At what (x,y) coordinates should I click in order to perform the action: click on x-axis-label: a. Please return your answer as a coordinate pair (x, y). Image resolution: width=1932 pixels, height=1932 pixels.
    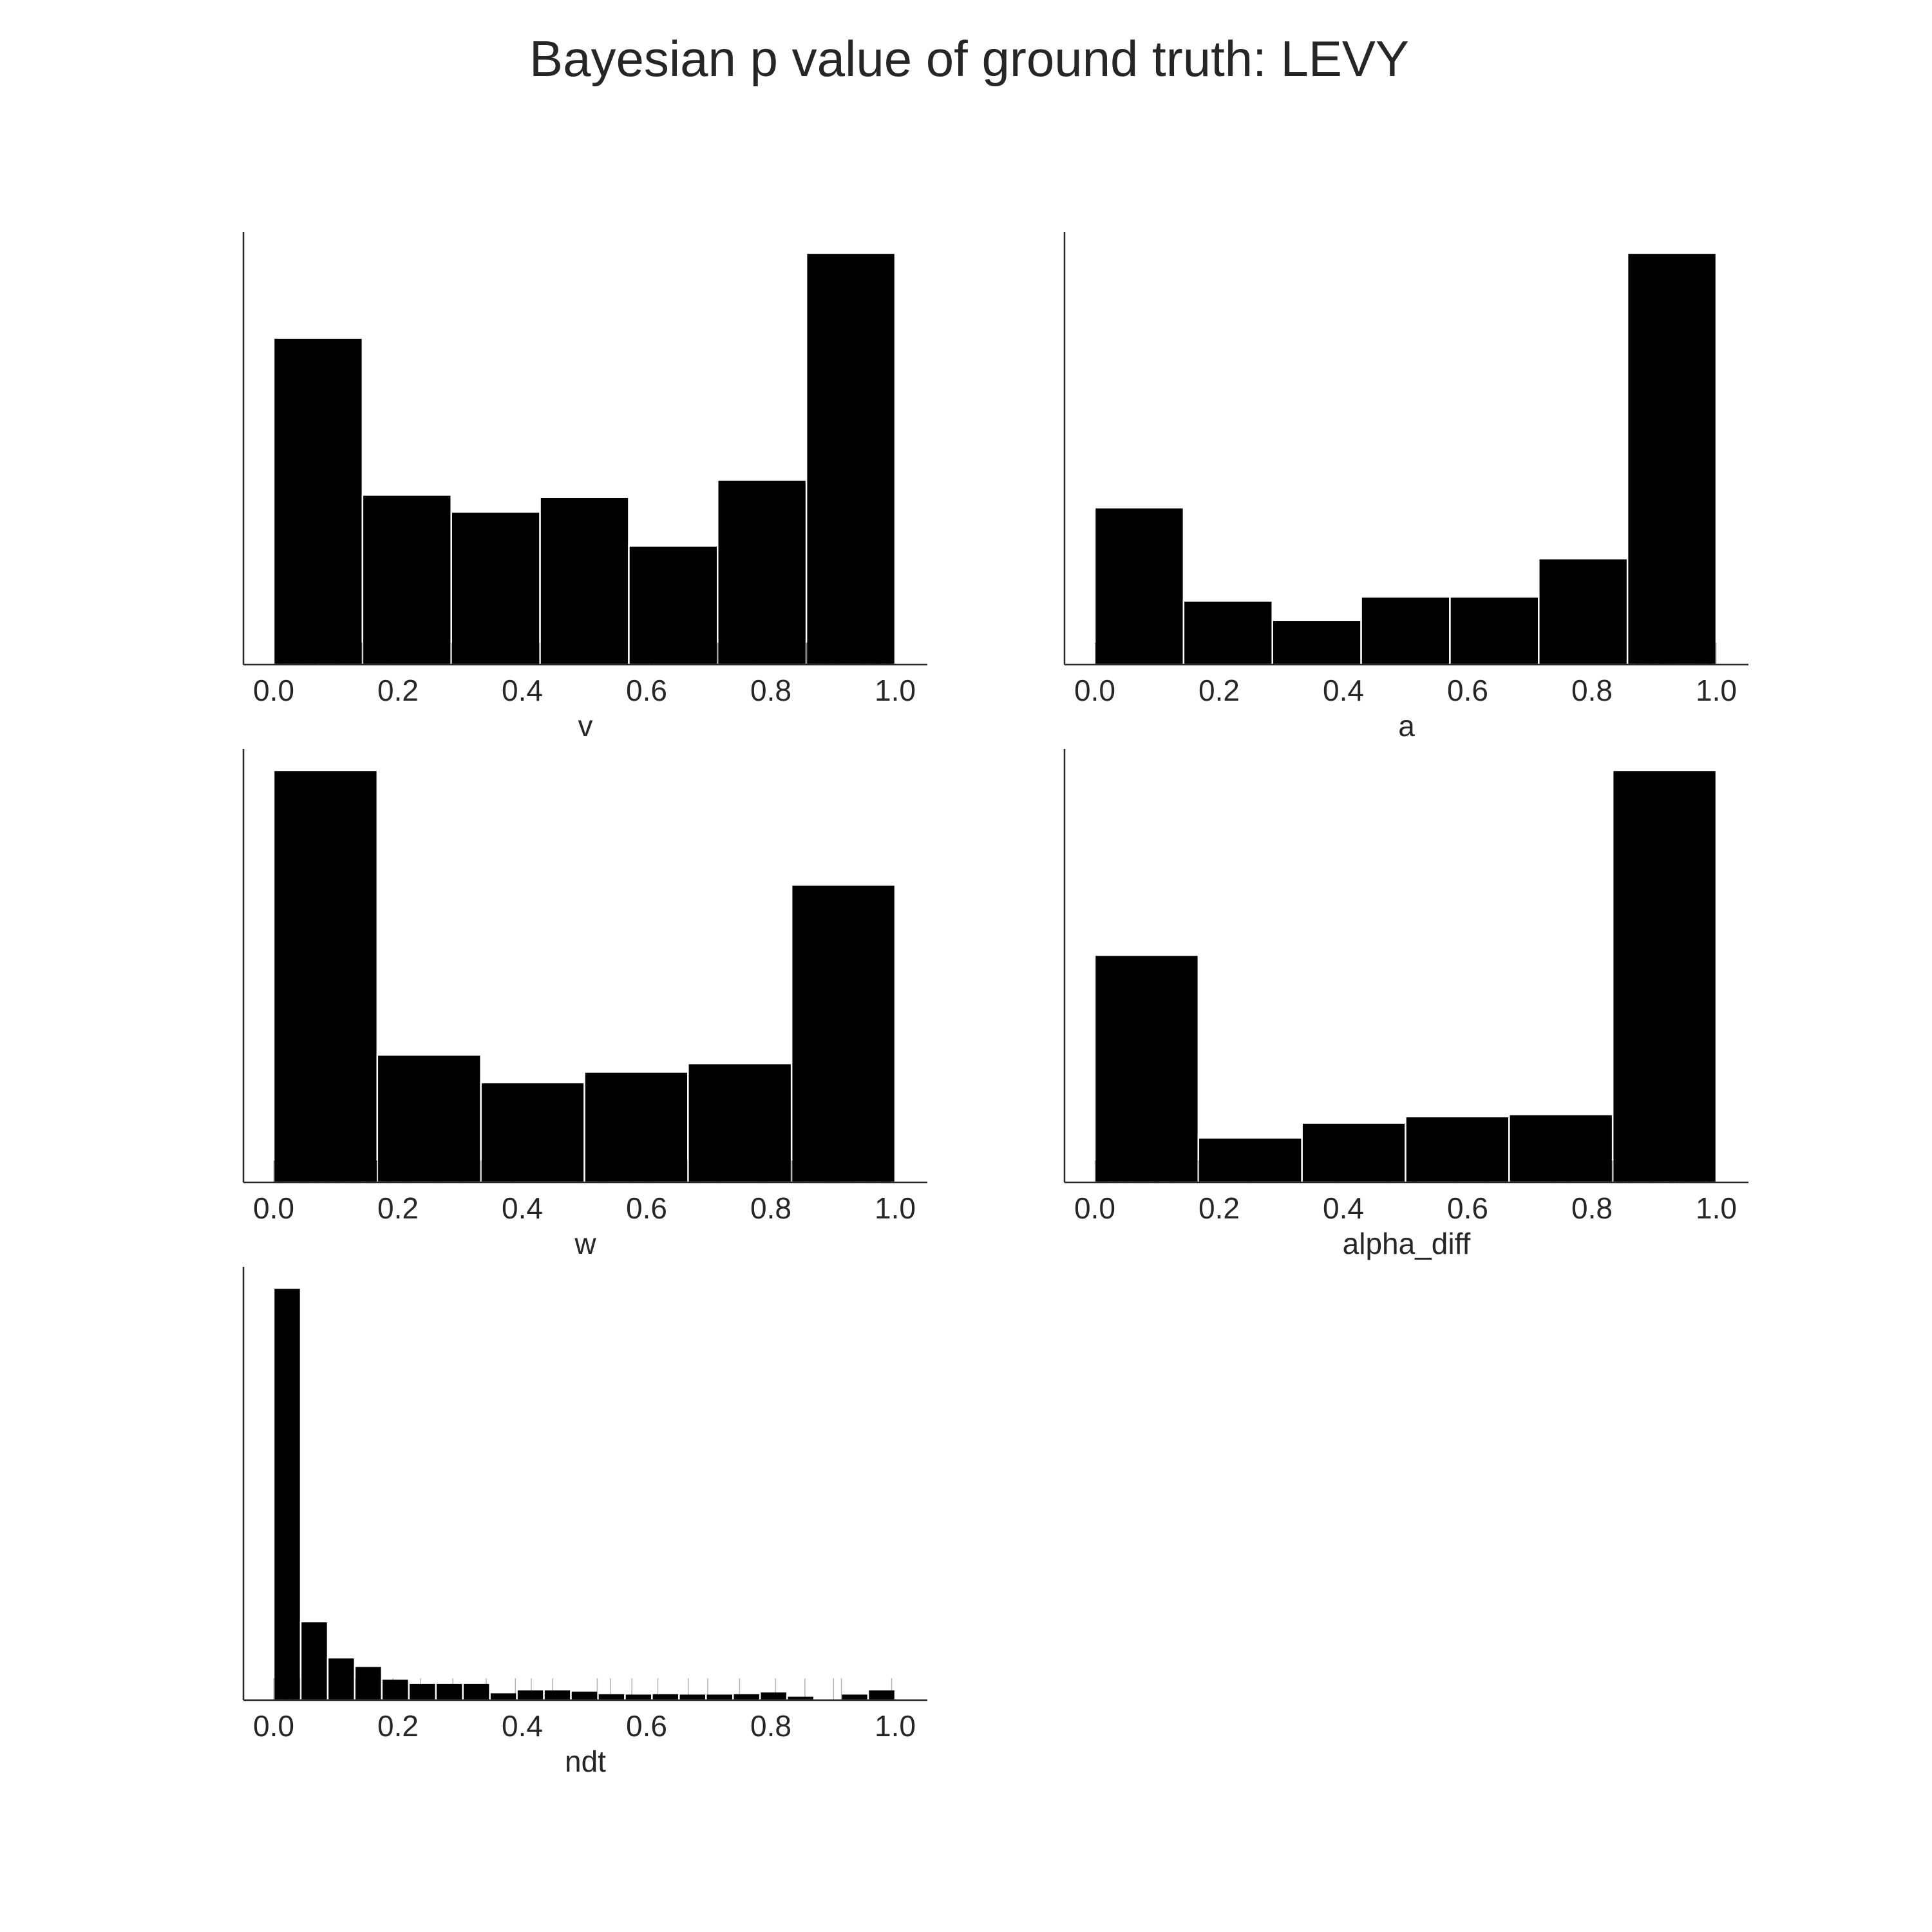
    Looking at the image, I should click on (1407, 726).